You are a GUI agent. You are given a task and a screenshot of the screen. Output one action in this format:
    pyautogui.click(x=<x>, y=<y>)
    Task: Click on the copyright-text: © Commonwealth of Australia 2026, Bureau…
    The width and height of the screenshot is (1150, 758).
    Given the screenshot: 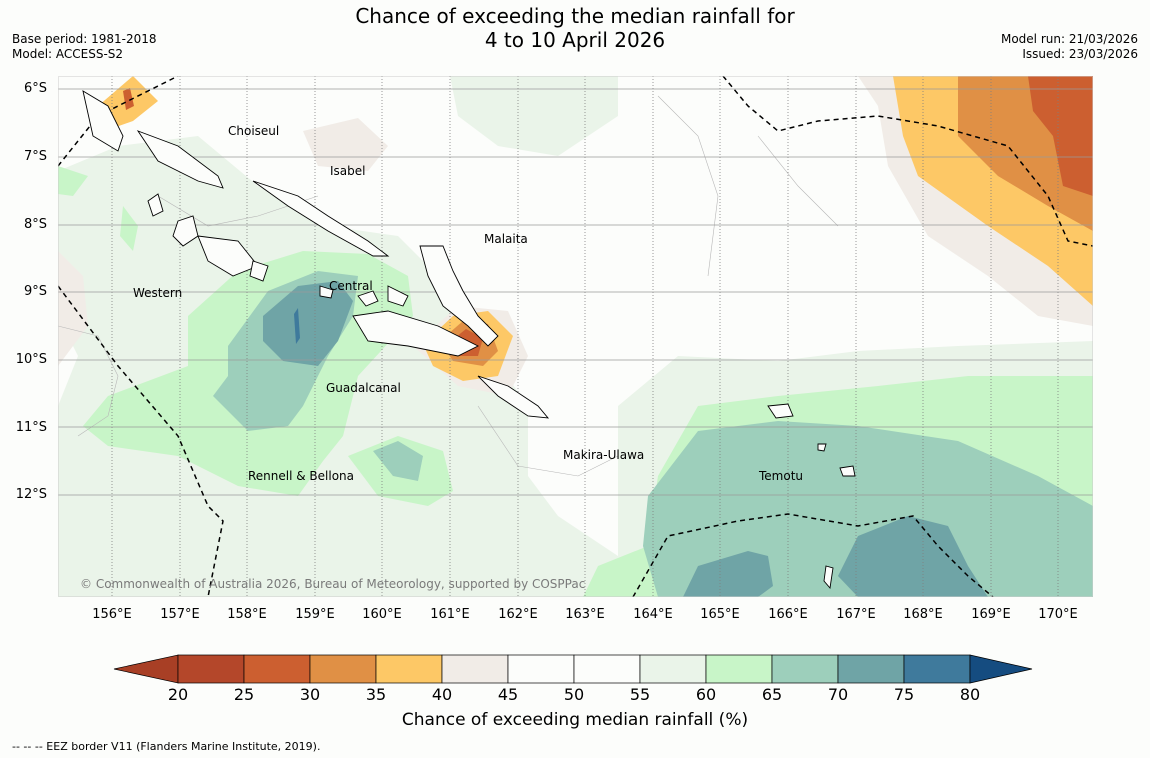 What is the action you would take?
    pyautogui.click(x=332, y=584)
    